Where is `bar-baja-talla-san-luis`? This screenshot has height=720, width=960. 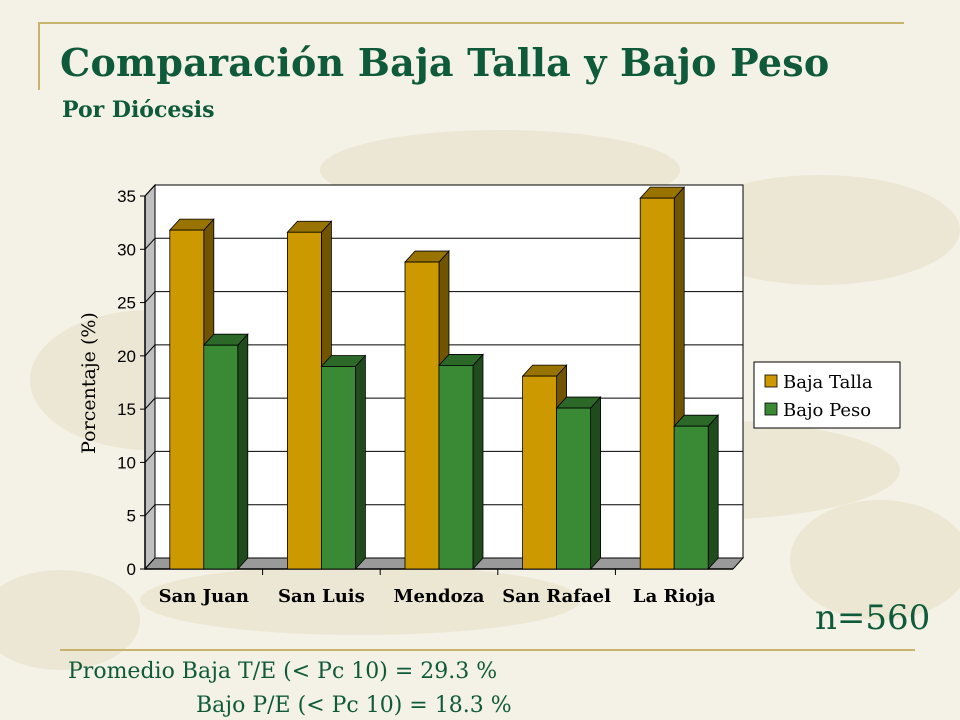
bar-baja-talla-san-luis is located at coordinates (304, 400).